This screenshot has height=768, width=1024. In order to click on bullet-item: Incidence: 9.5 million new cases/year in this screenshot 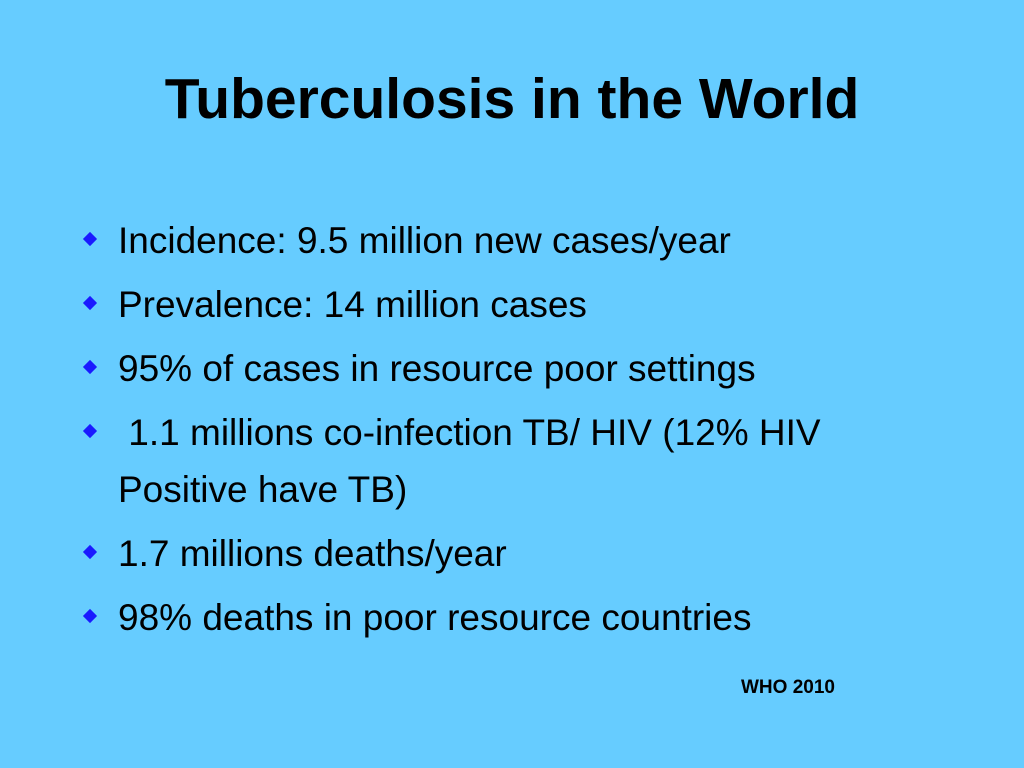, I will do `click(500, 240)`.